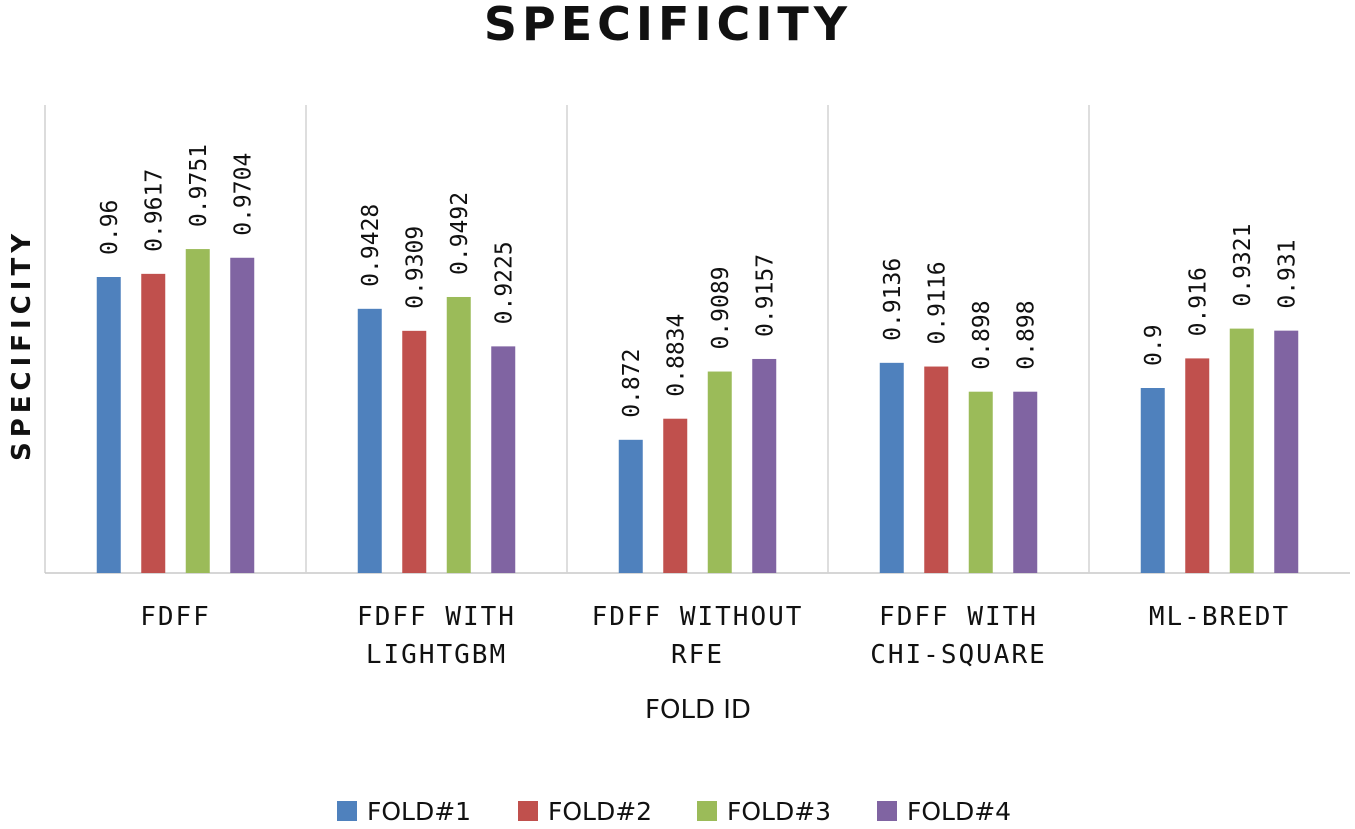 This screenshot has width=1355, height=829. I want to click on y-axis-label: SPECIFICITY, so click(22, 345).